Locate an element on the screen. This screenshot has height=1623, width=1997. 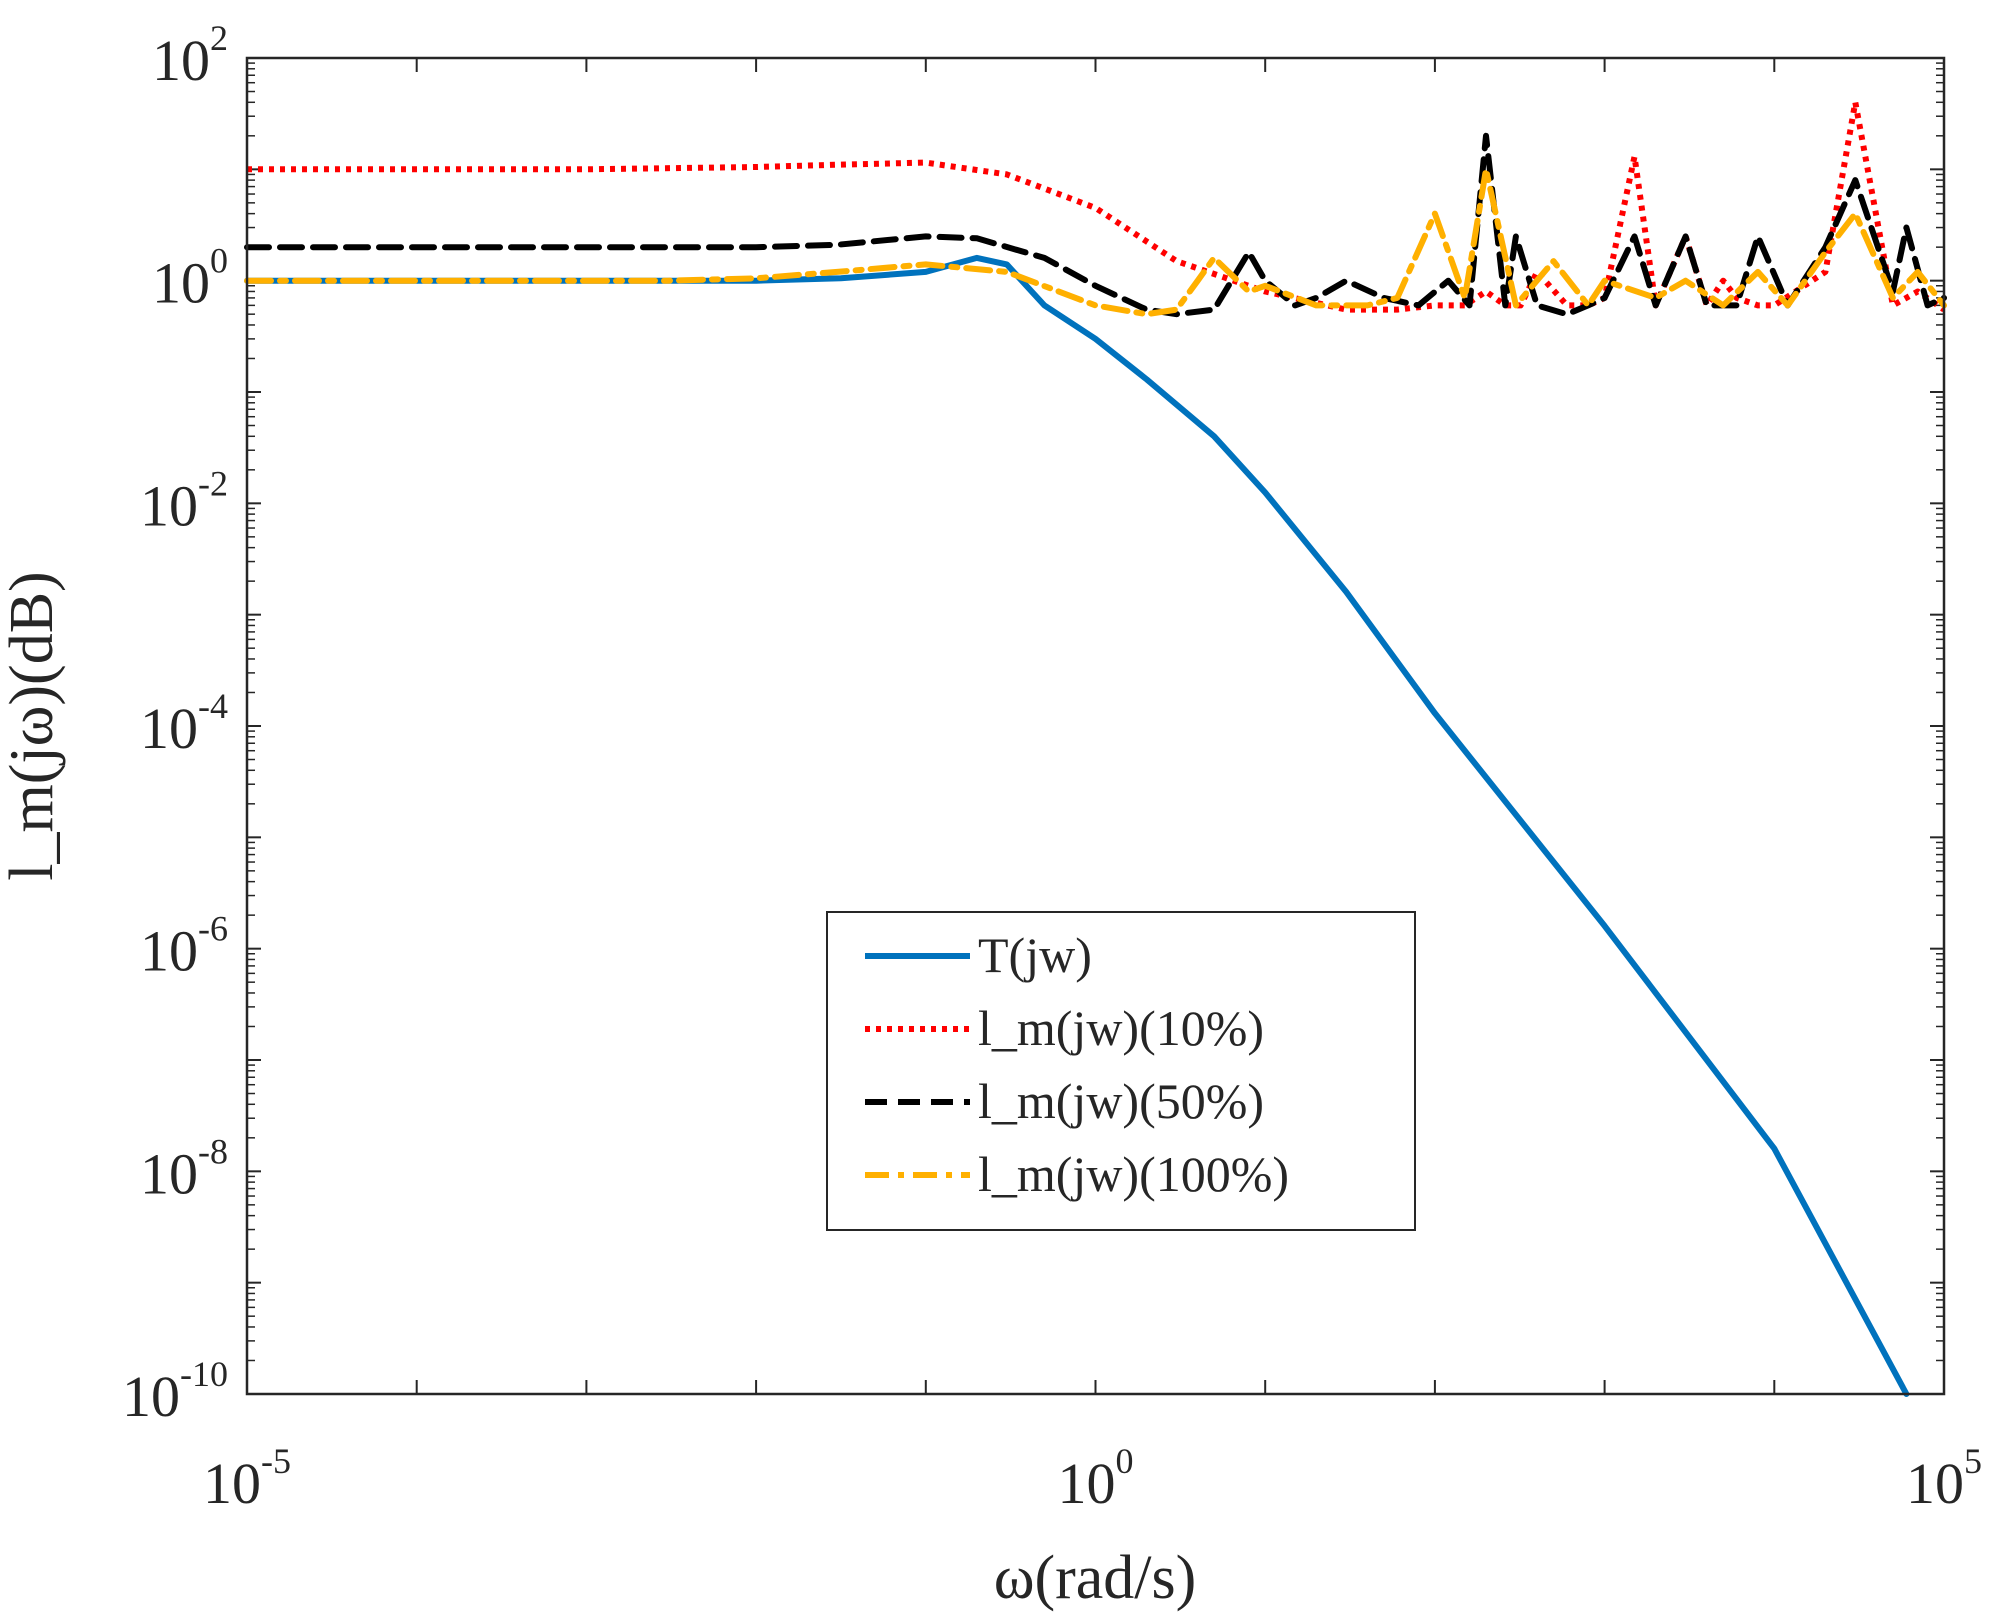
y-axis-label: l_m(jω)(dB) is located at coordinates (33, 725).